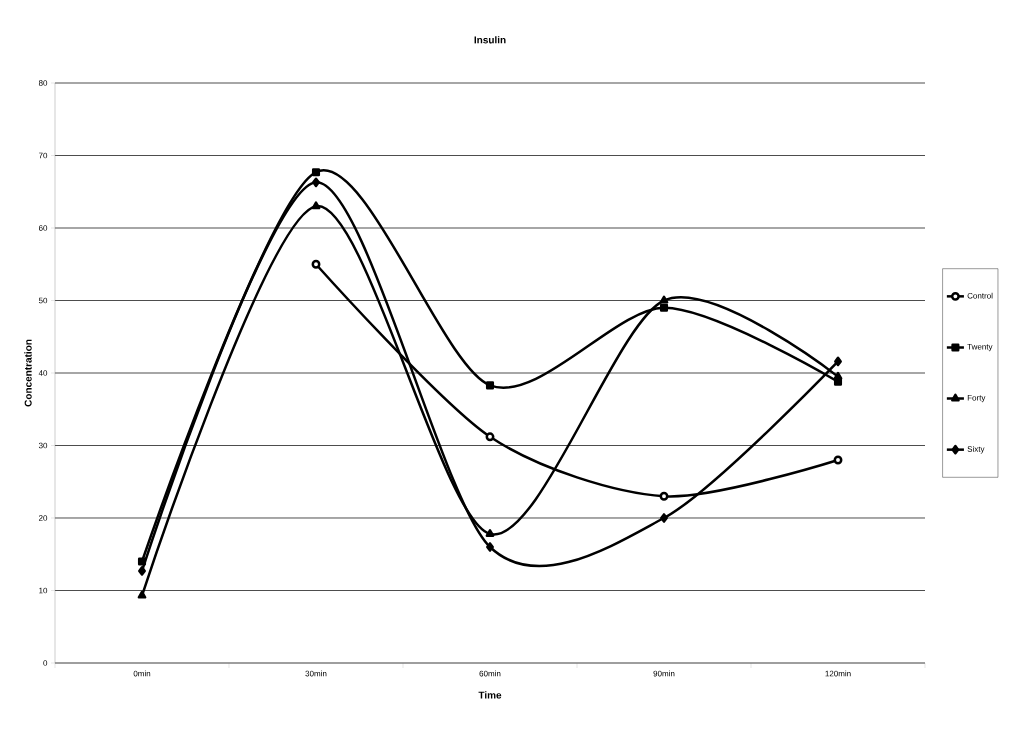 The width and height of the screenshot is (1026, 729). What do you see at coordinates (490, 695) in the screenshot?
I see `x-axis-title: Time` at bounding box center [490, 695].